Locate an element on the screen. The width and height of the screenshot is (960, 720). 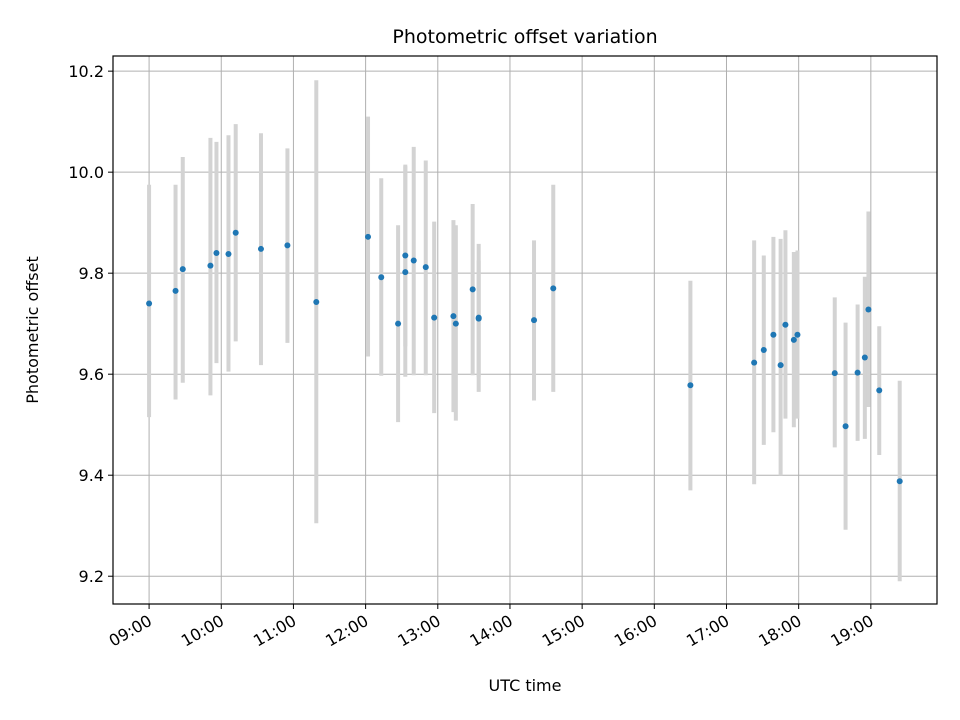
y-tick-label: 10.2 is located at coordinates (86, 71).